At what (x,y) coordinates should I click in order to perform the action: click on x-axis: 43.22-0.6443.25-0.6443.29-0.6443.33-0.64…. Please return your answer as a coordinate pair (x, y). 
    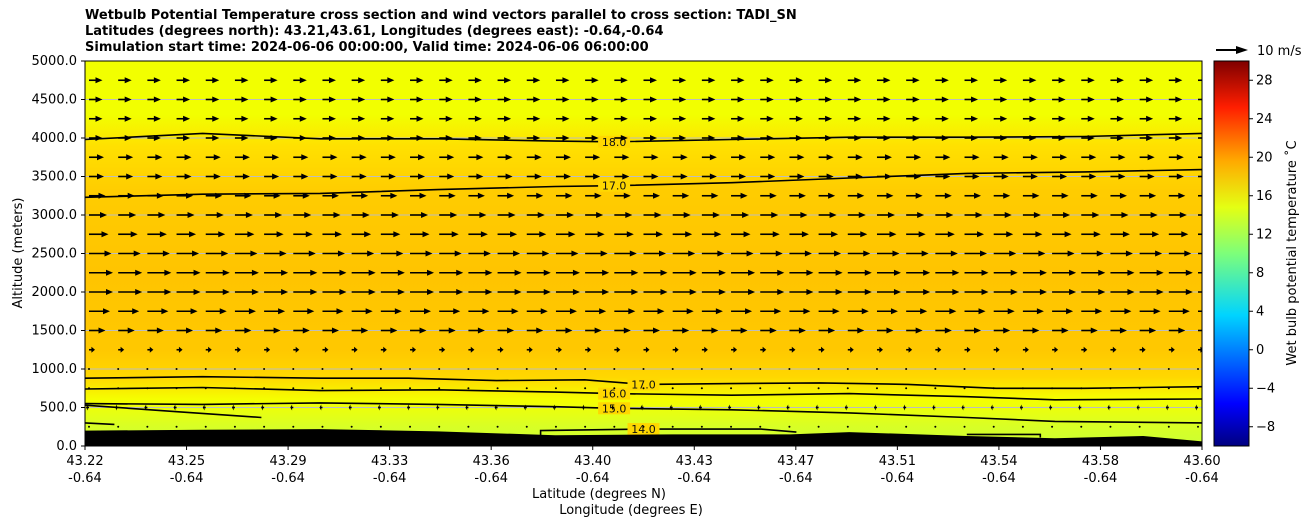
    Looking at the image, I should click on (643, 466).